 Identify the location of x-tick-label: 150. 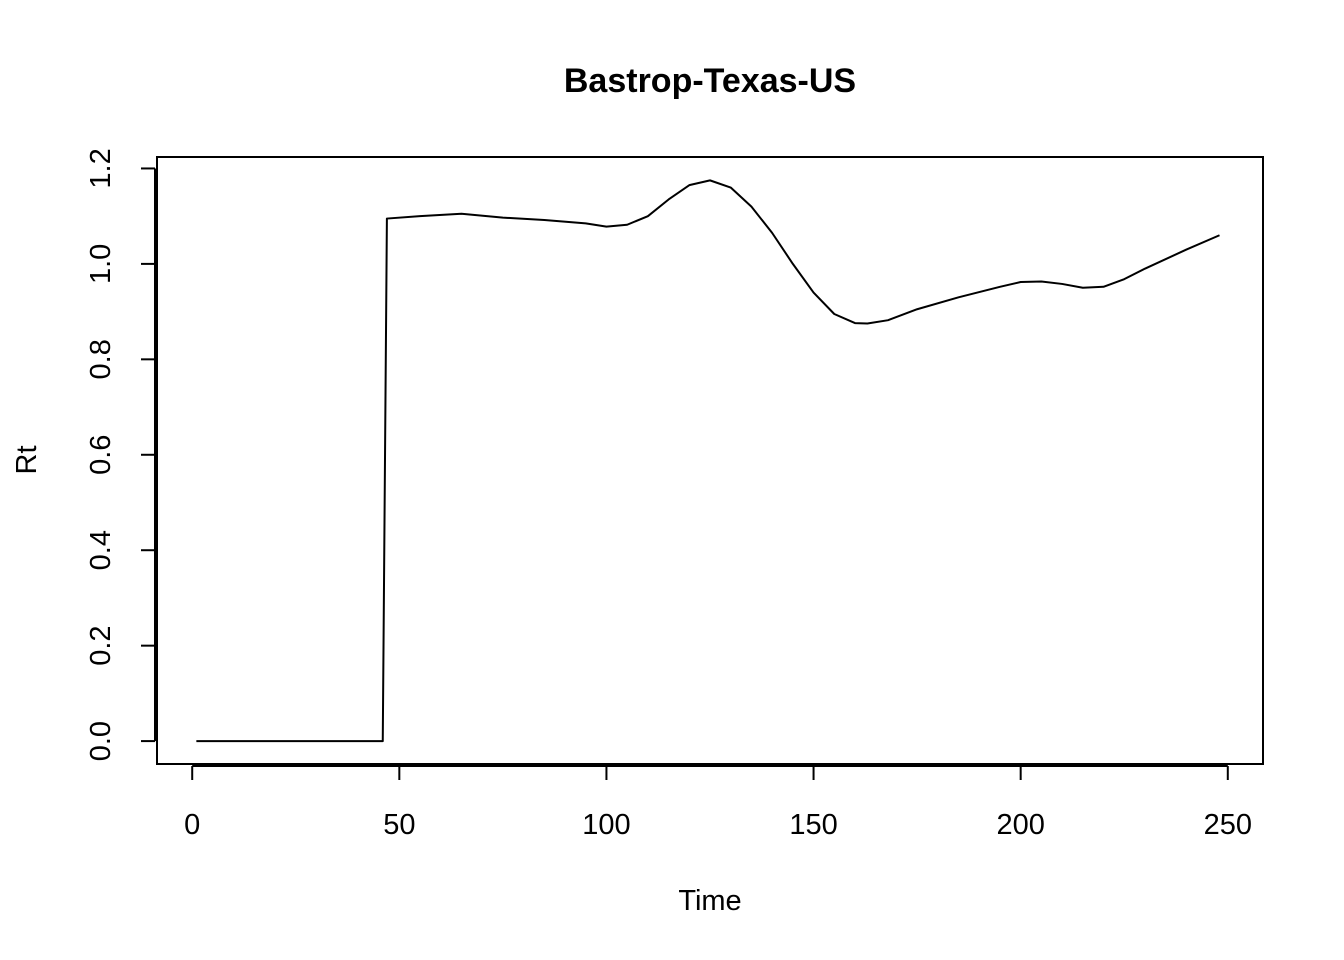
(813, 825).